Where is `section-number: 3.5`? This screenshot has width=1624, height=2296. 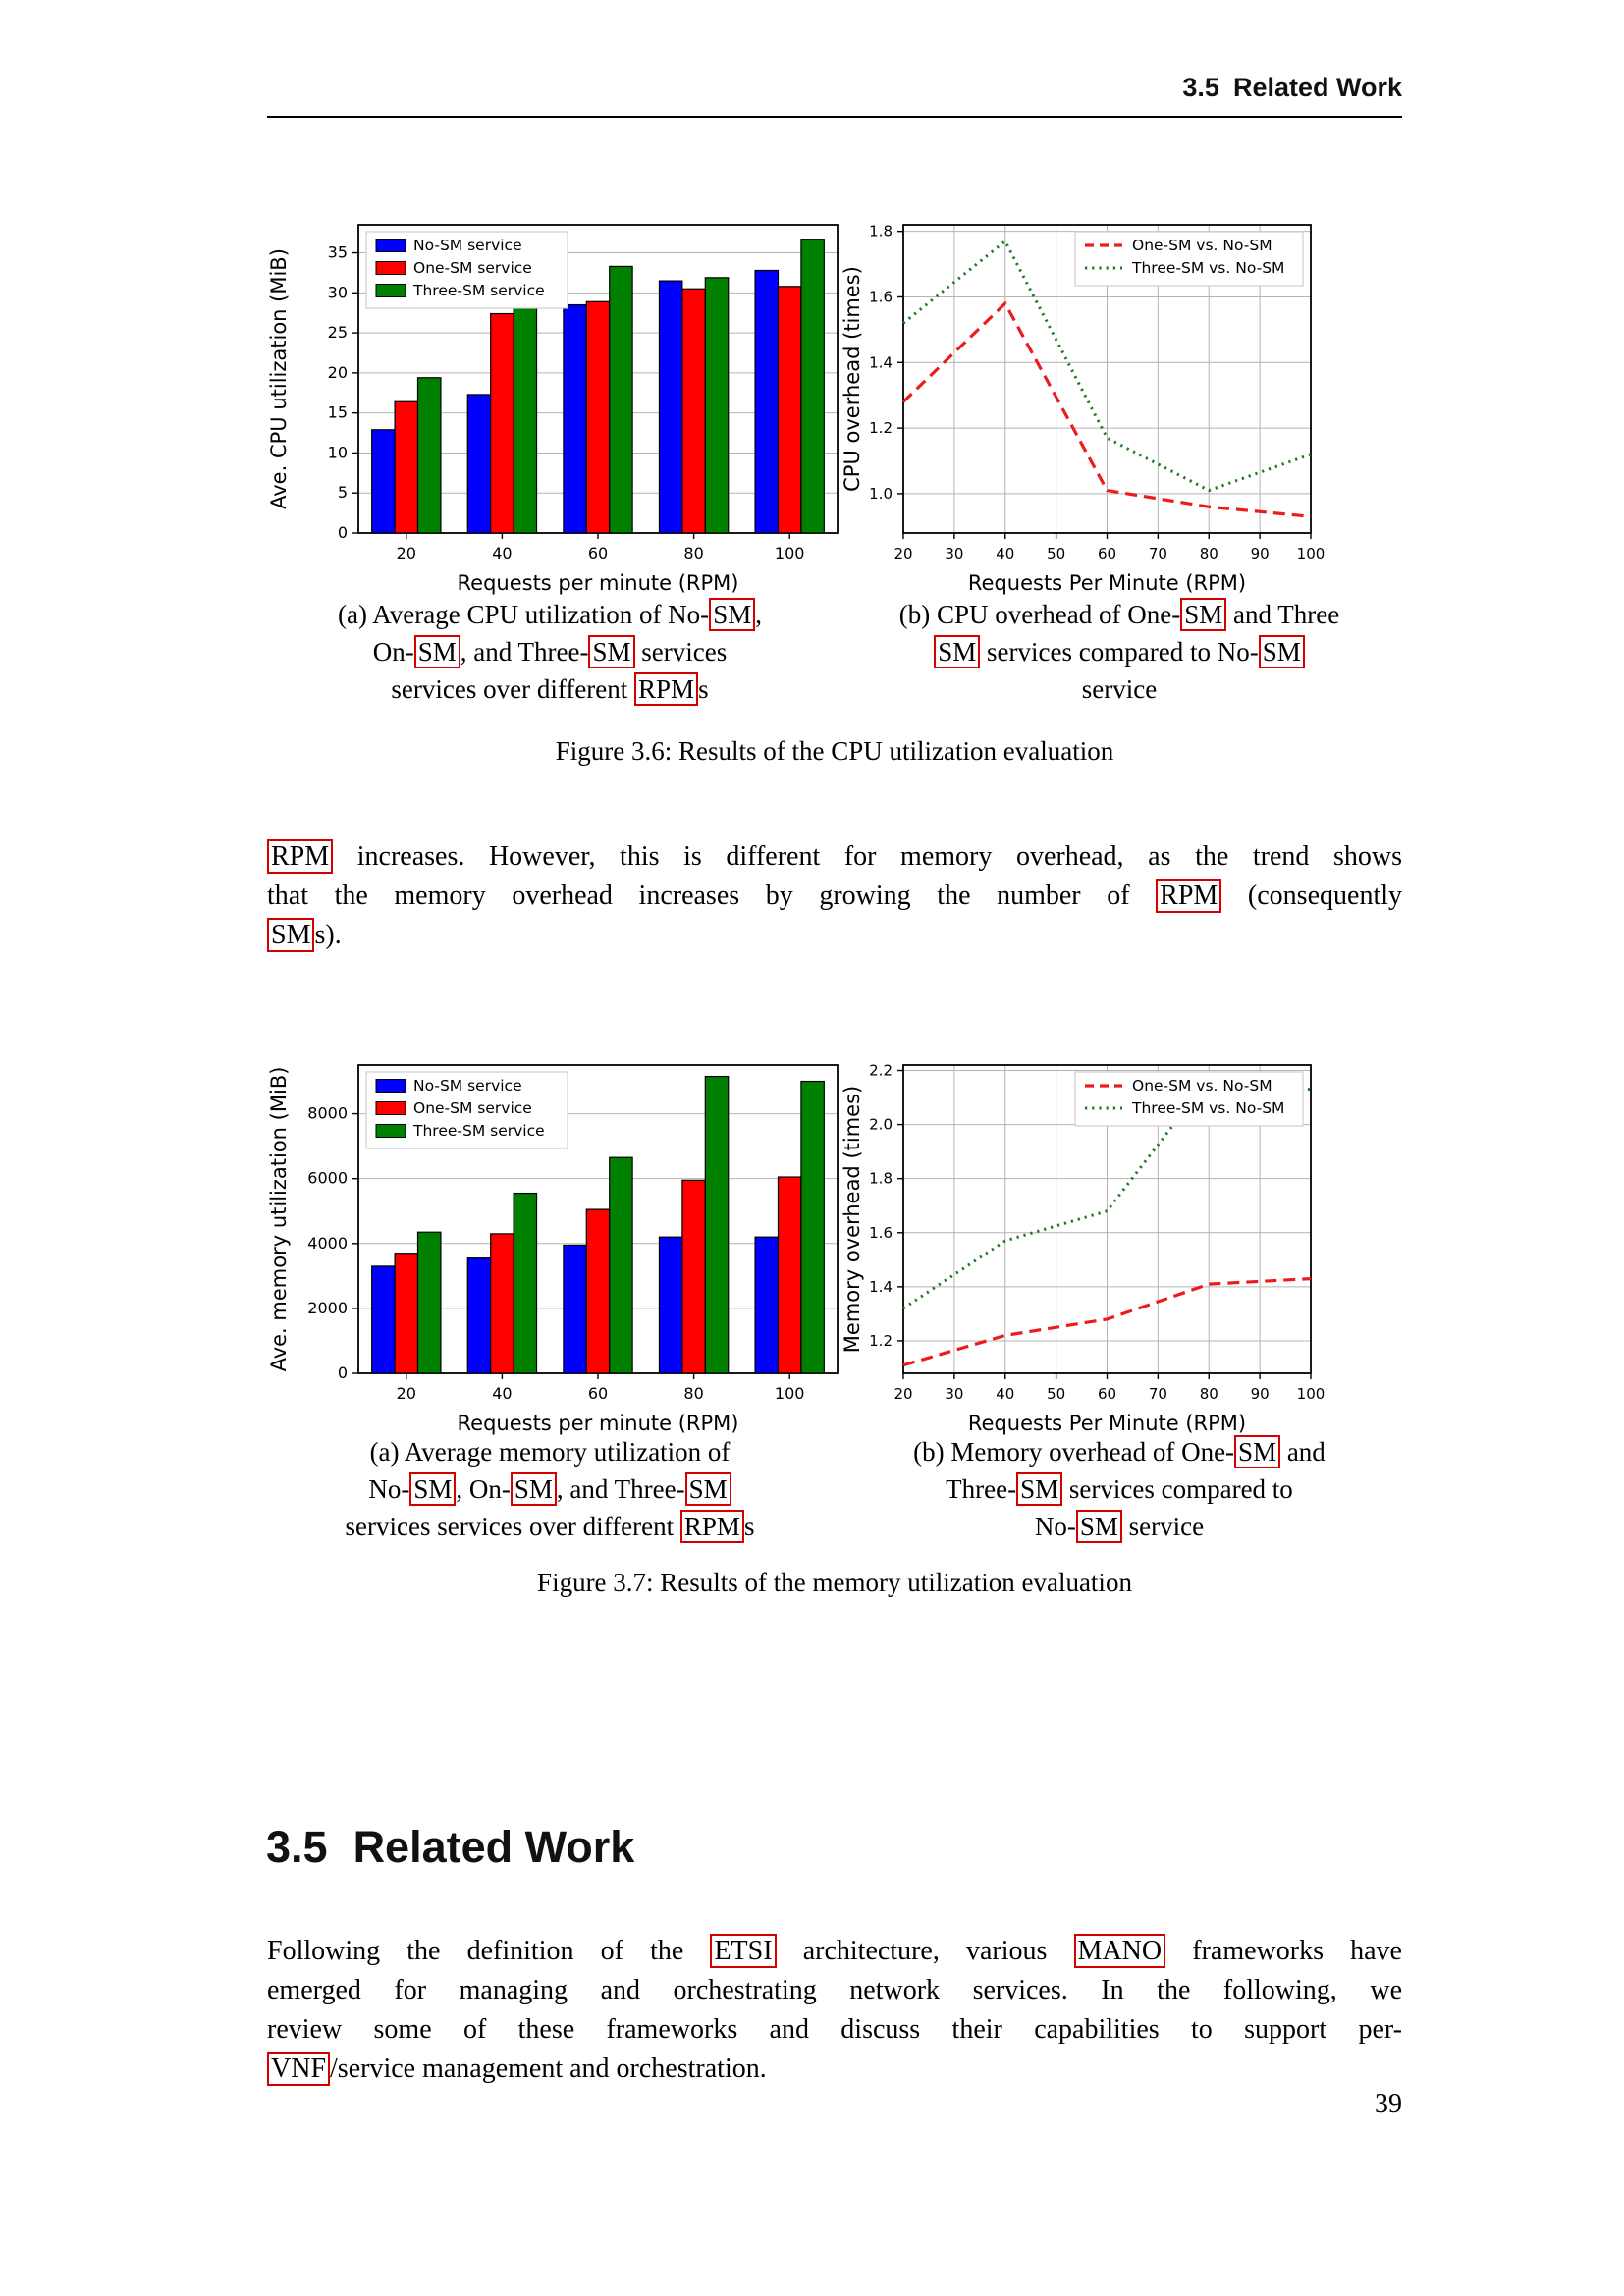
section-number: 3.5 is located at coordinates (297, 1847).